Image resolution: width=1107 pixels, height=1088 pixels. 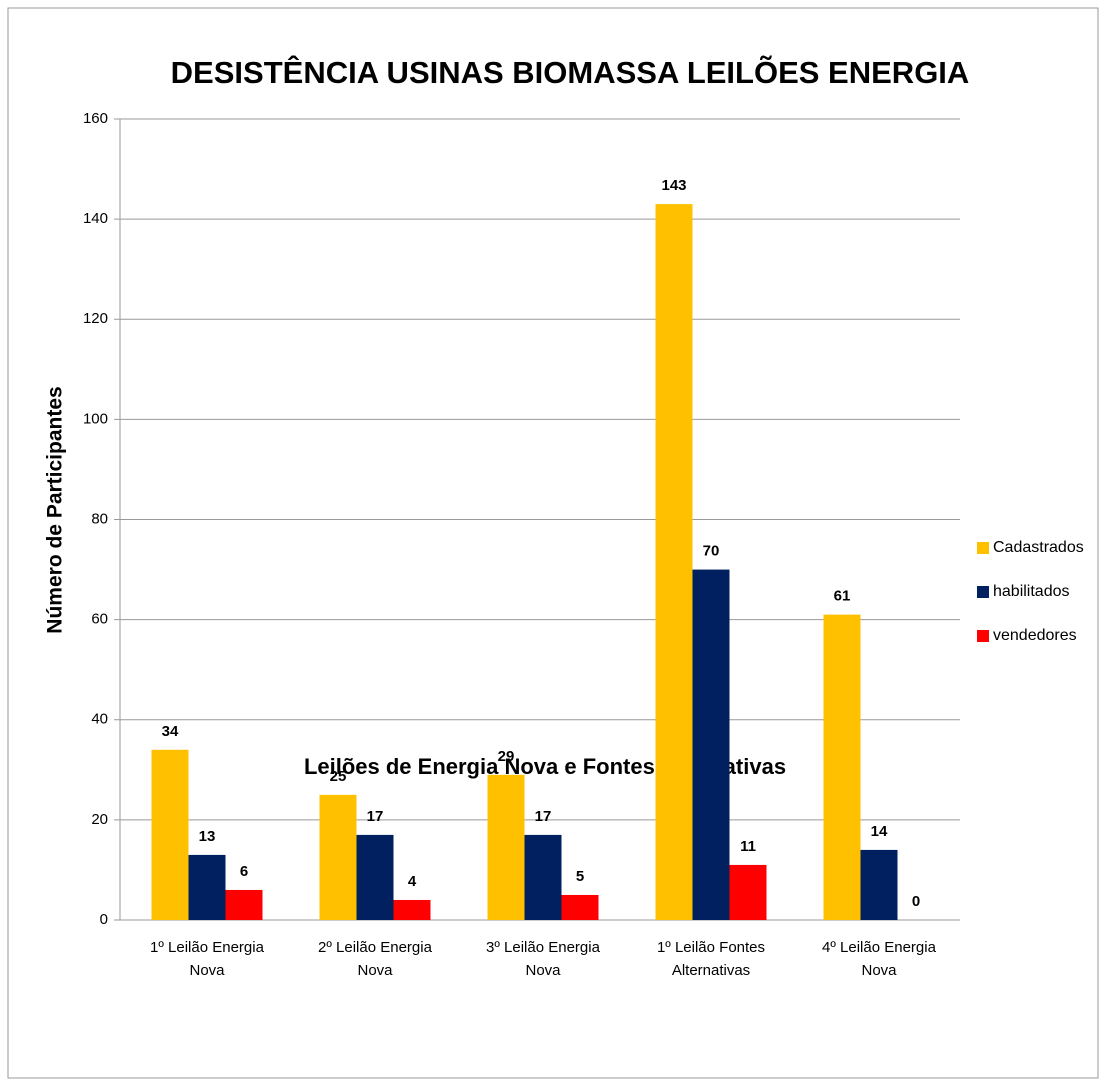 I want to click on value-label: 0, so click(x=916, y=901).